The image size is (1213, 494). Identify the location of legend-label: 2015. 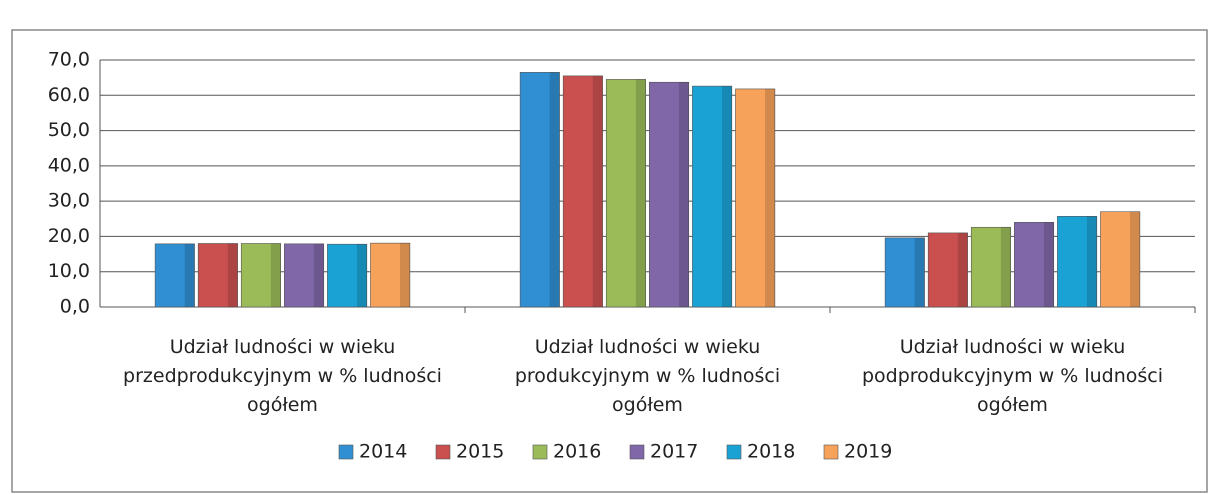
(480, 452).